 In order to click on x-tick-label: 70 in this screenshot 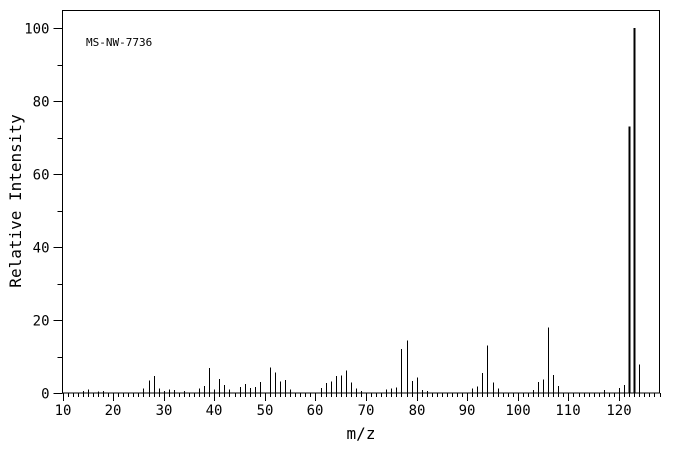, I will do `click(366, 411)`.